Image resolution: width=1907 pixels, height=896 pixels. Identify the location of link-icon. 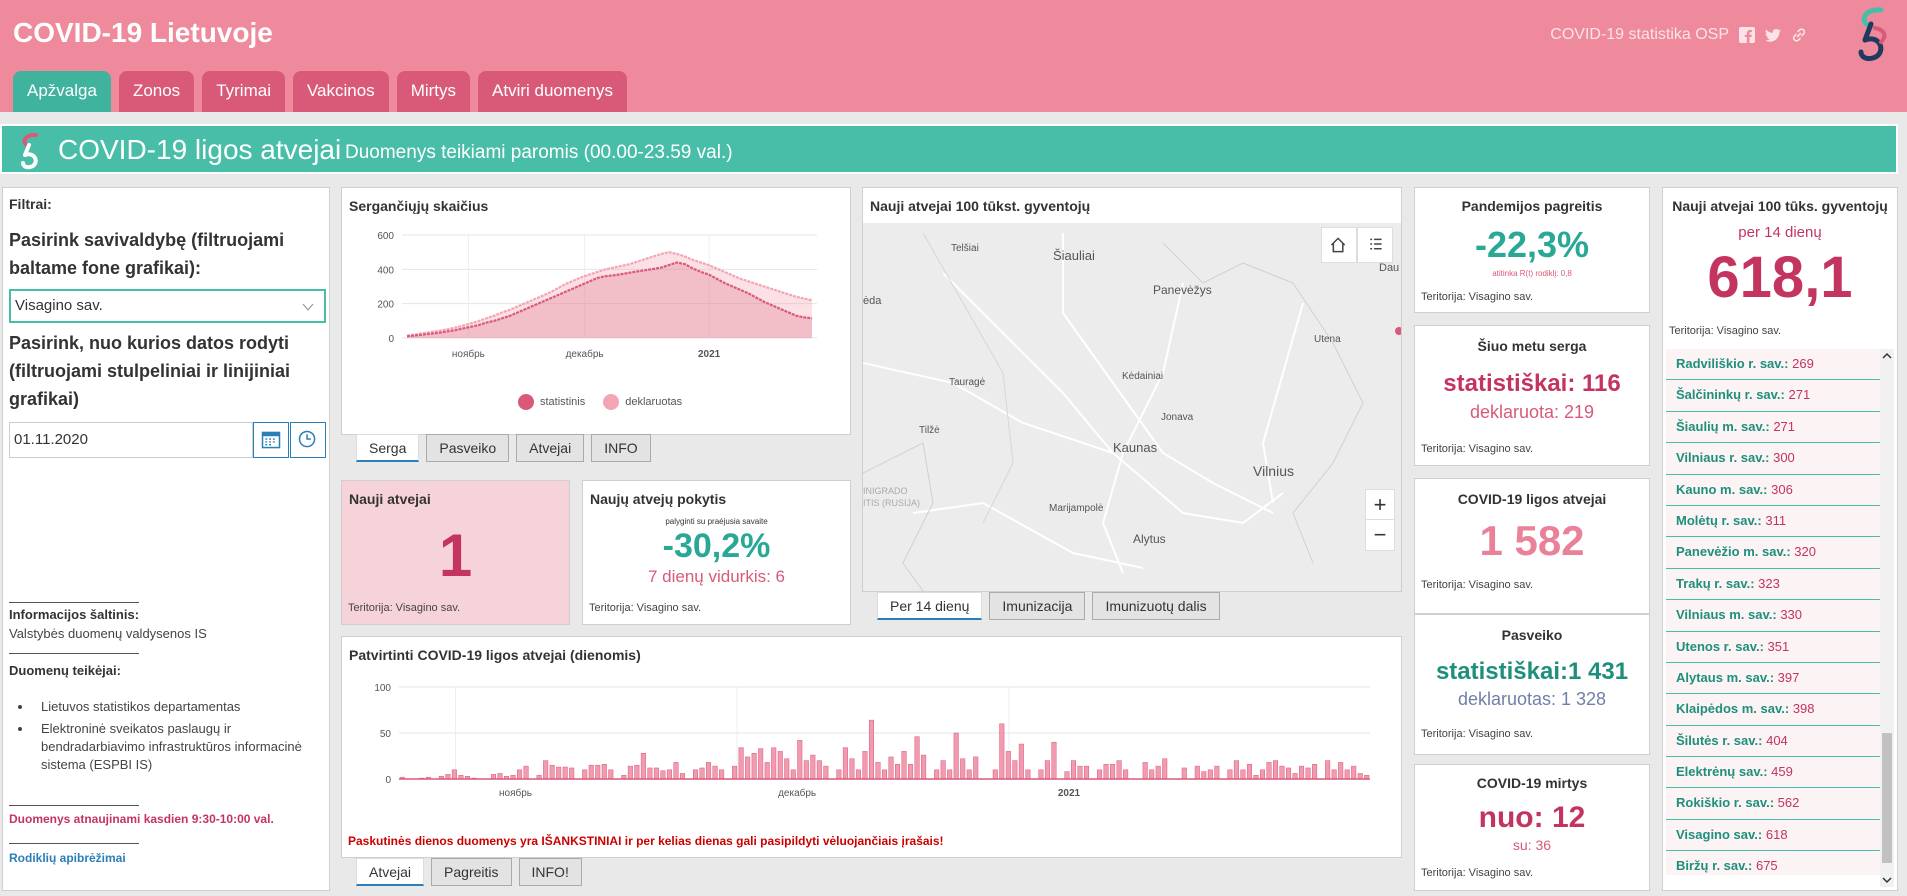
(1799, 35).